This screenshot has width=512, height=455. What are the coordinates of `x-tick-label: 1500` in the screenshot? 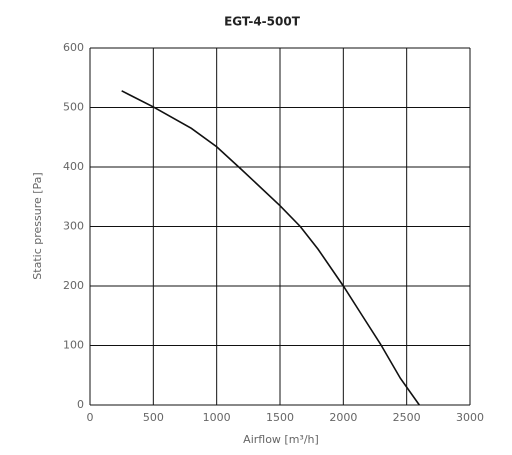 It's located at (280, 417).